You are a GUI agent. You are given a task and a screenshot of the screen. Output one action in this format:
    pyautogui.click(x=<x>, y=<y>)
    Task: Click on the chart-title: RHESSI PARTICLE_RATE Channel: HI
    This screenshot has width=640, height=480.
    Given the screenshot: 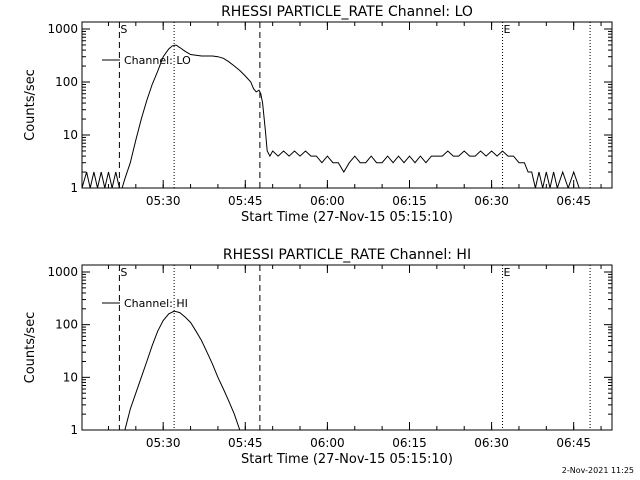 What is the action you would take?
    pyautogui.click(x=347, y=255)
    